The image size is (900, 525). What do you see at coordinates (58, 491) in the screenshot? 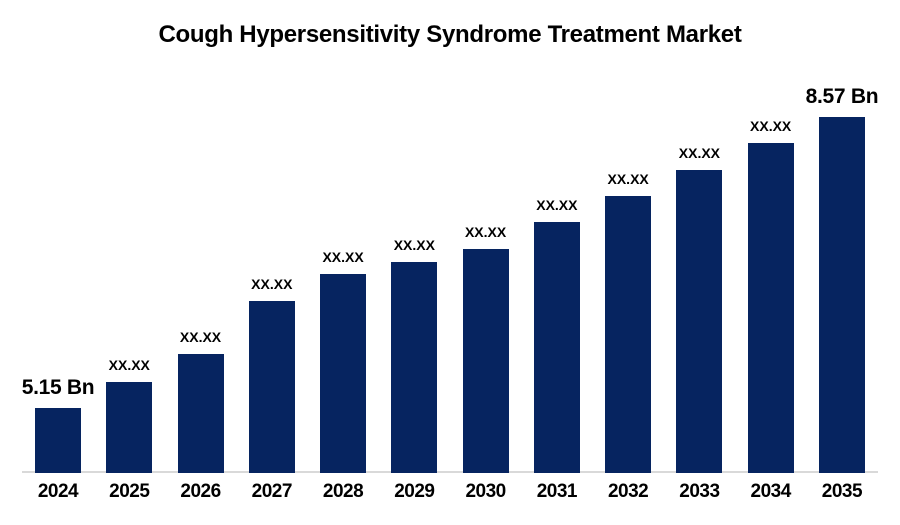
I see `x-axis-tick-label: 2024` at bounding box center [58, 491].